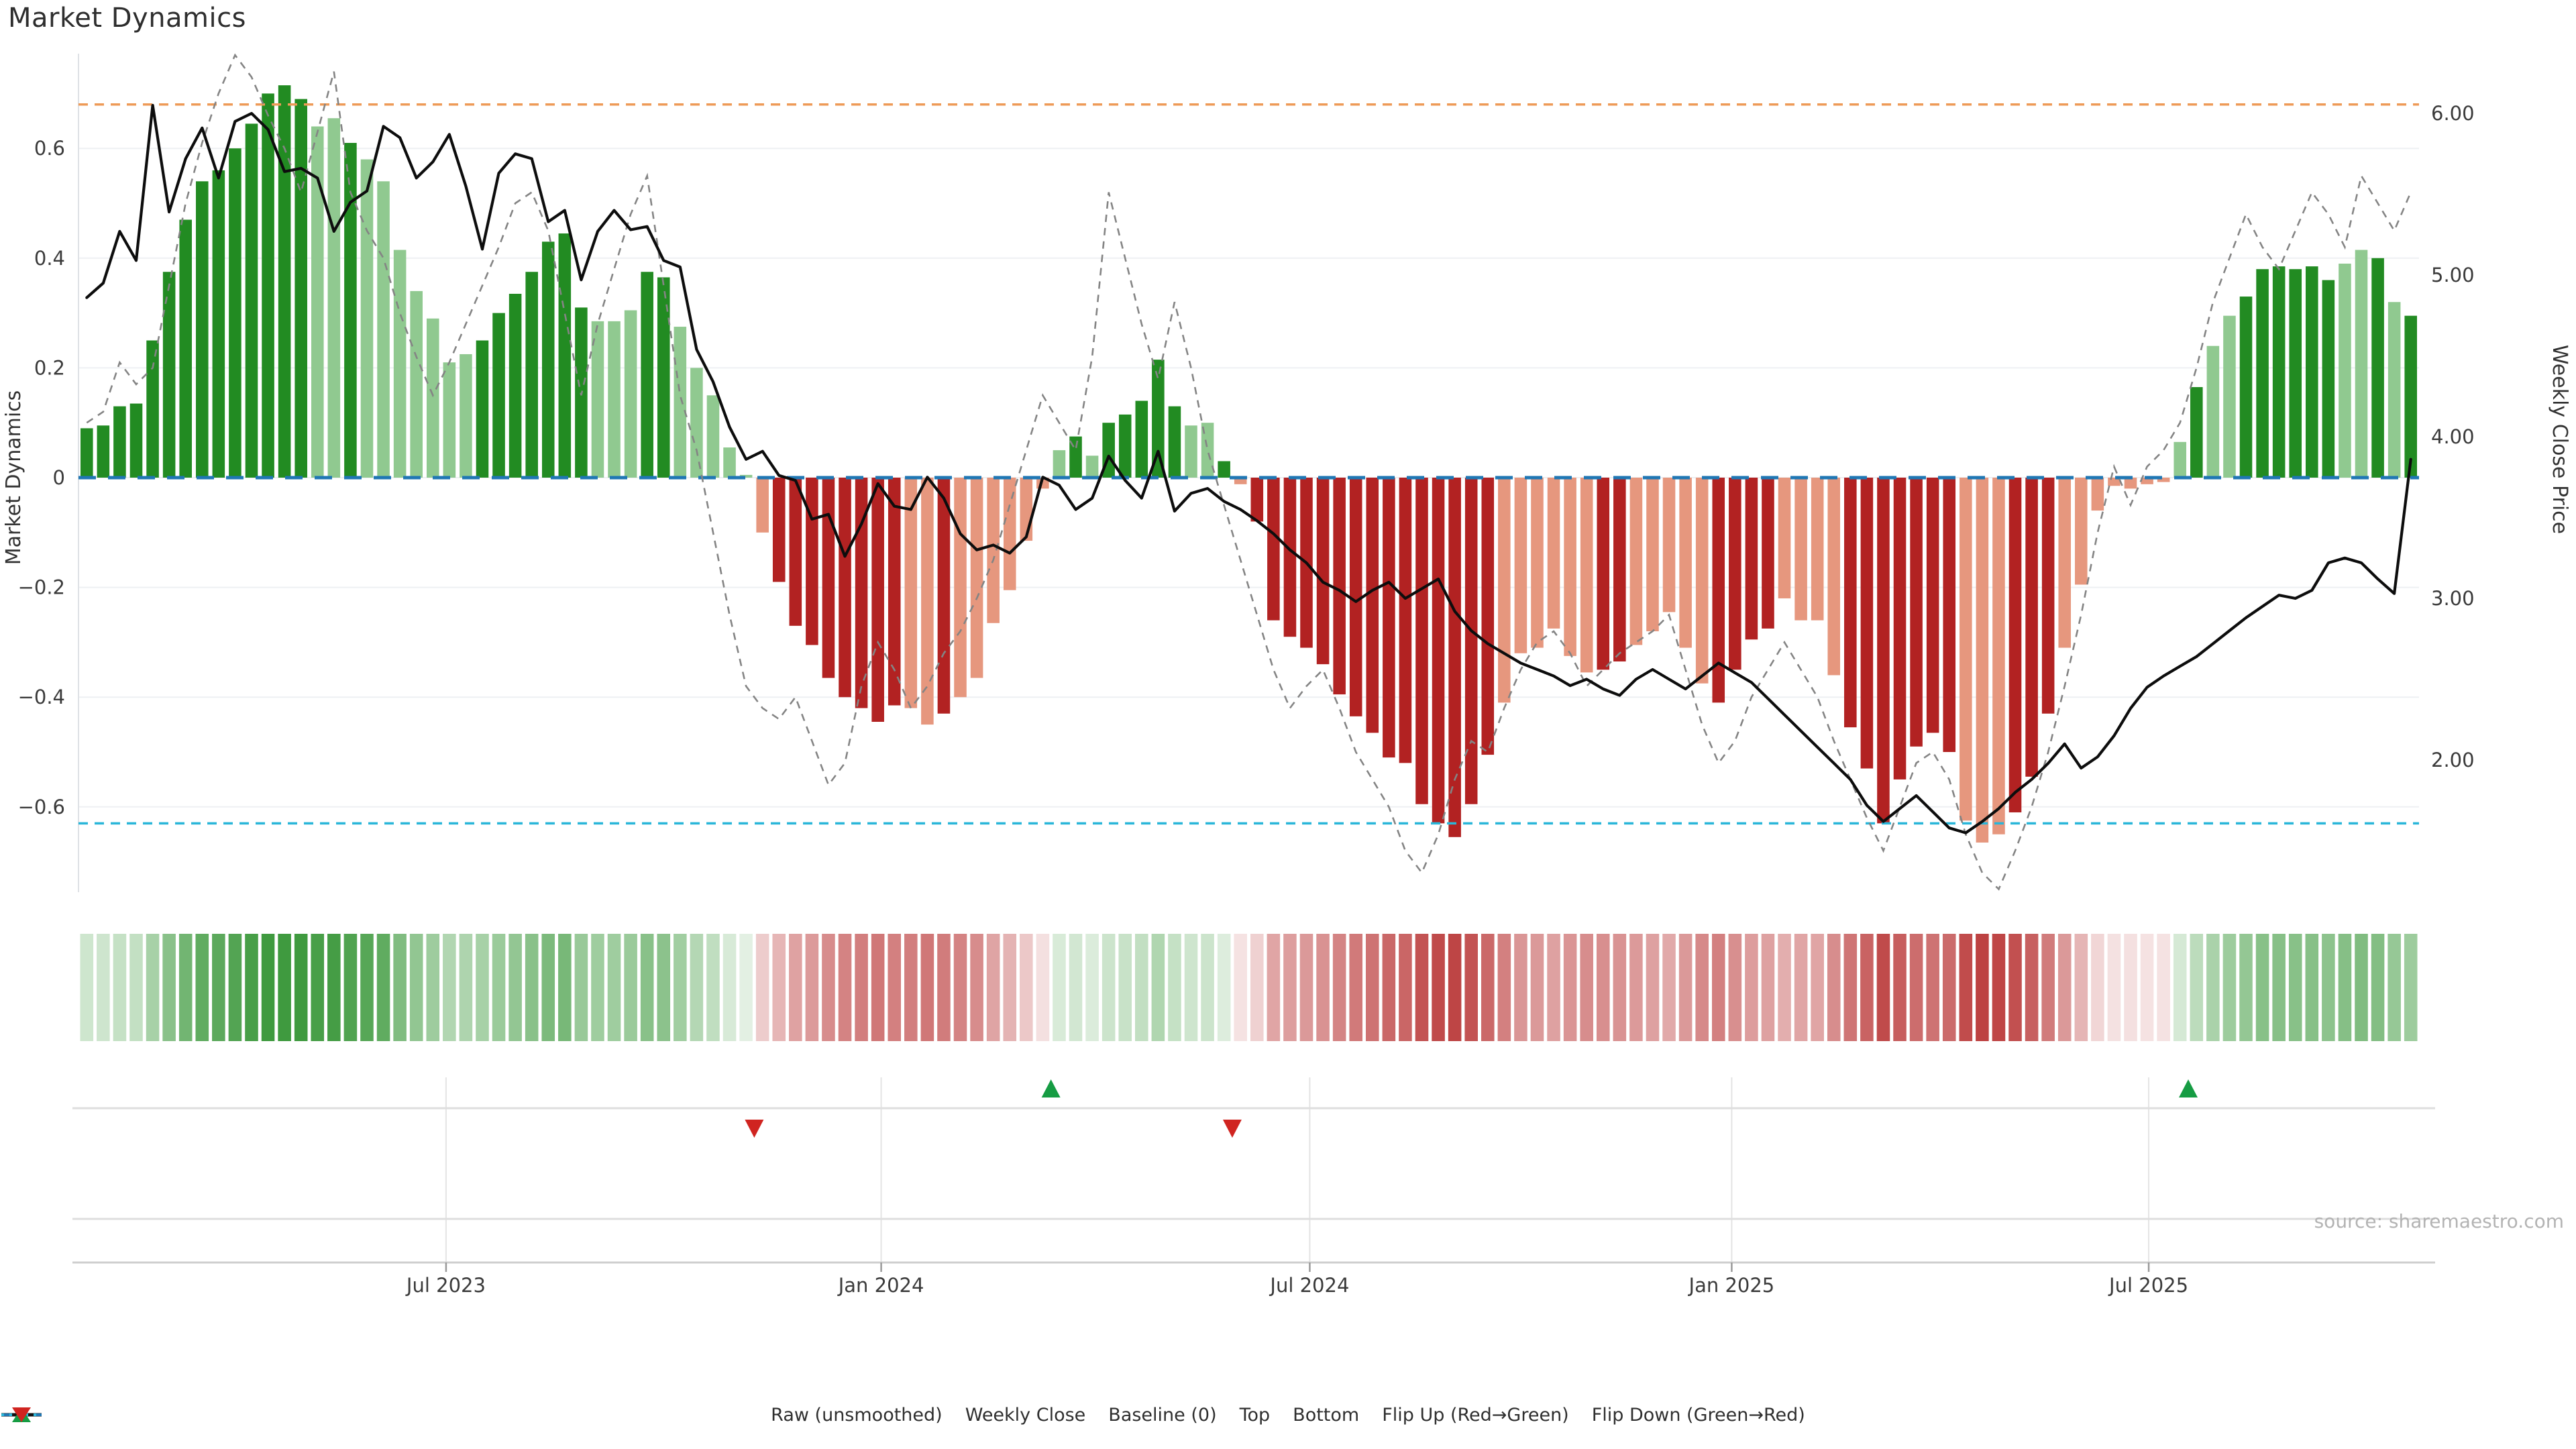  Describe the element at coordinates (41, 697) in the screenshot. I see `left-tick-label: −0.4` at that location.